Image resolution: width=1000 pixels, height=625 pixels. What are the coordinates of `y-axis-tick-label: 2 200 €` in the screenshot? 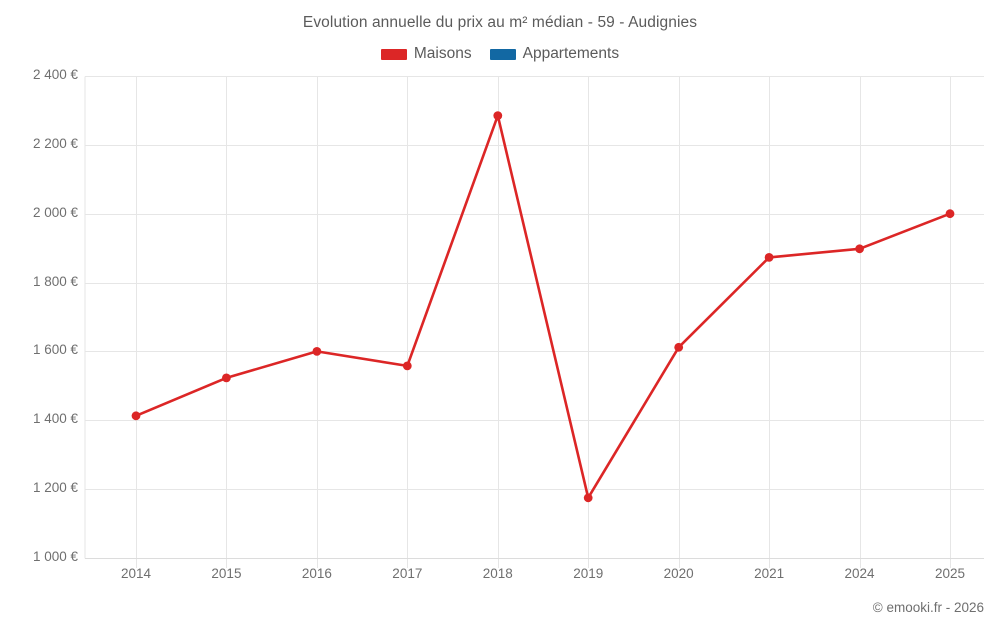 It's located at (55, 143).